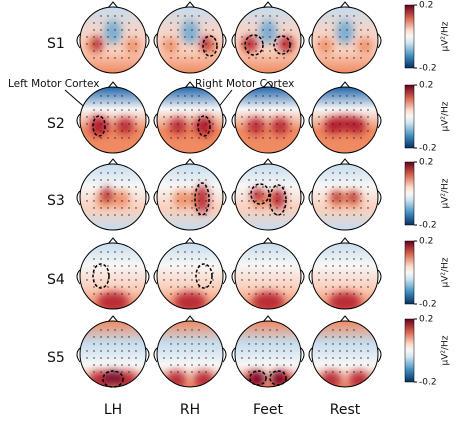  I want to click on colorbar, so click(409, 193).